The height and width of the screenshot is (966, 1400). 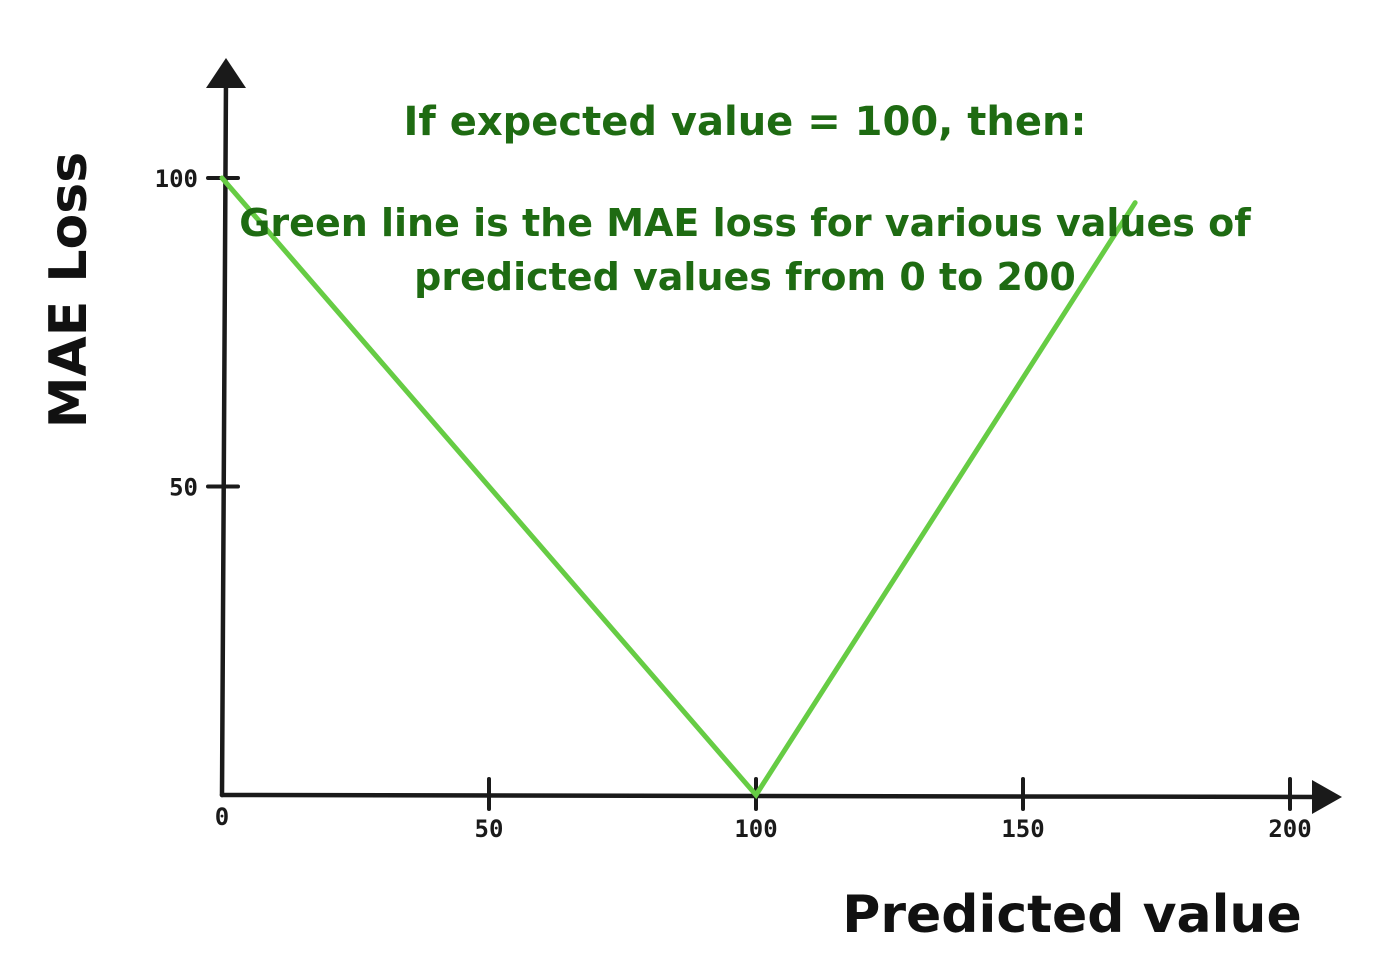 What do you see at coordinates (755, 829) in the screenshot?
I see `x-tick-label-100: 100` at bounding box center [755, 829].